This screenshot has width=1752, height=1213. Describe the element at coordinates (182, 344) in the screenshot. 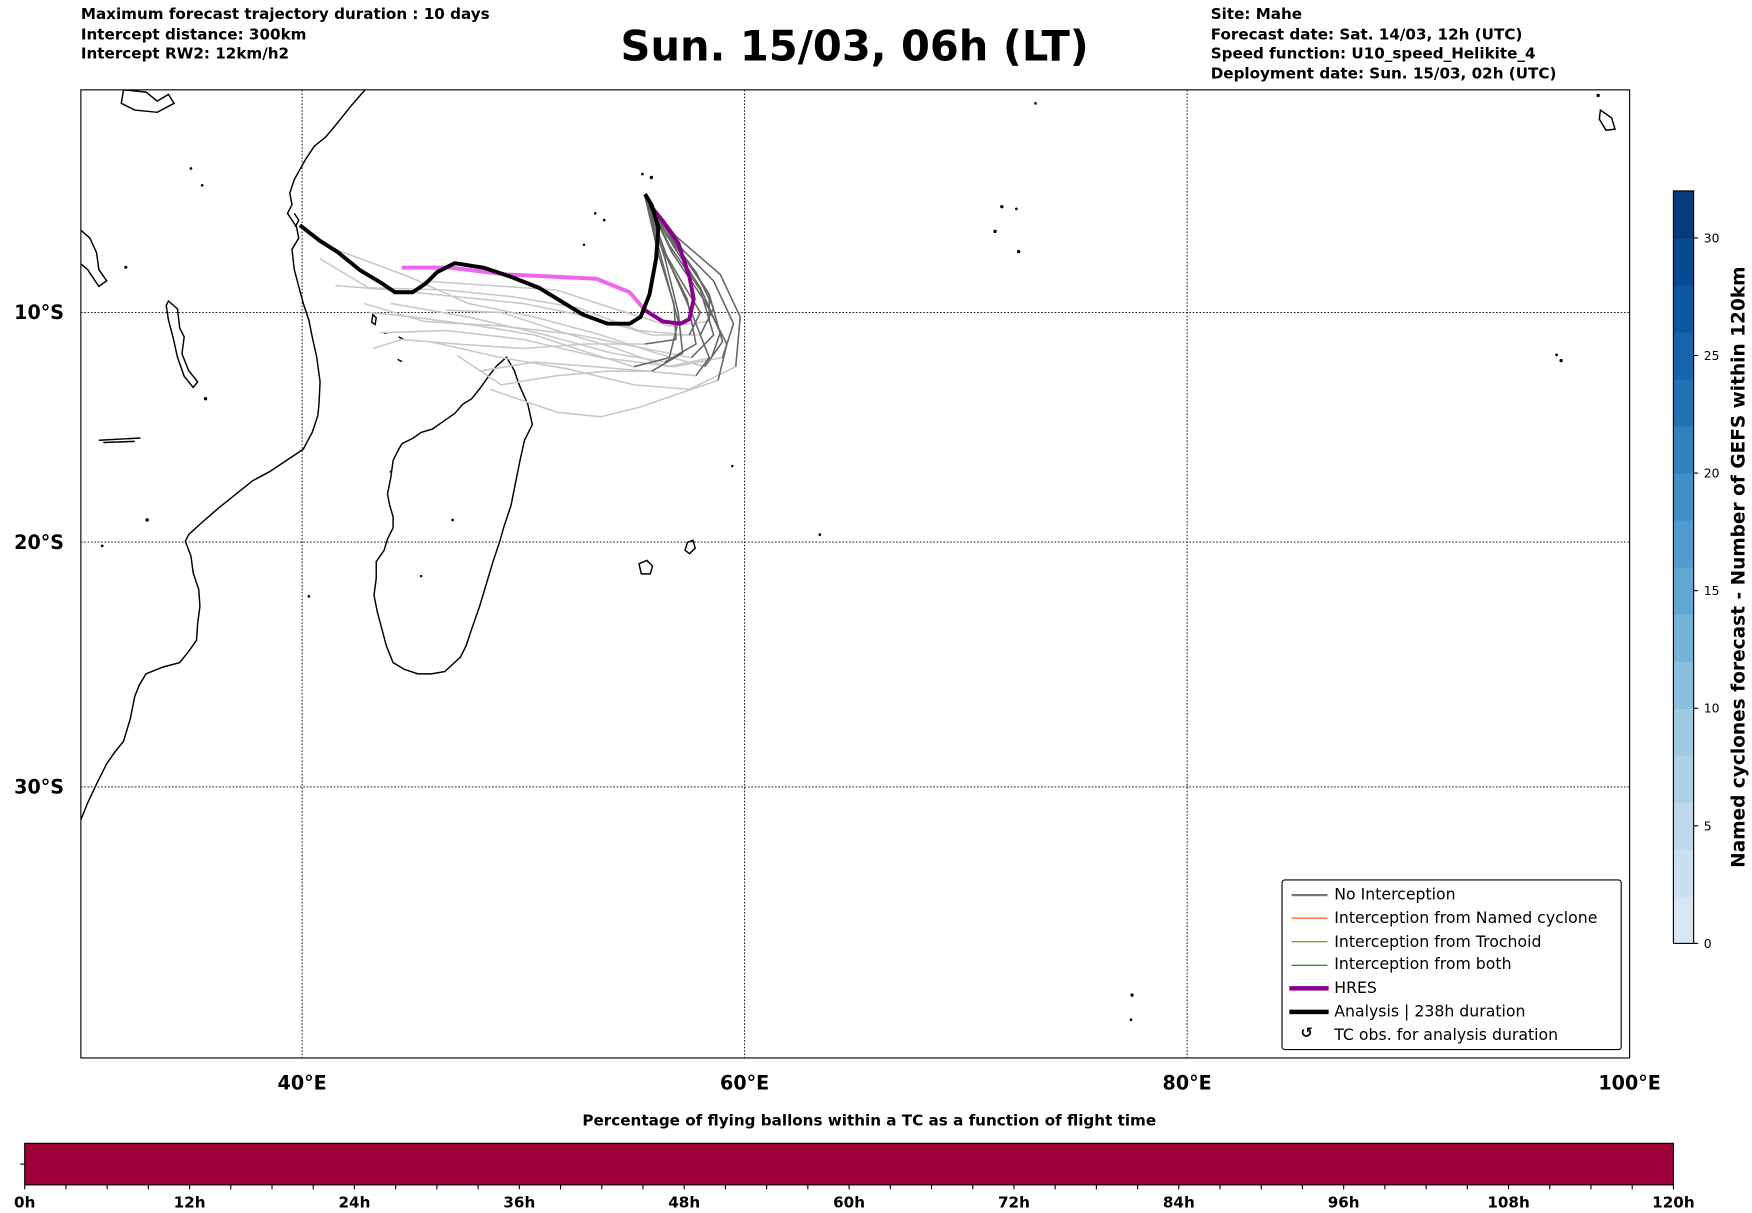

I see `lake-malawi` at that location.